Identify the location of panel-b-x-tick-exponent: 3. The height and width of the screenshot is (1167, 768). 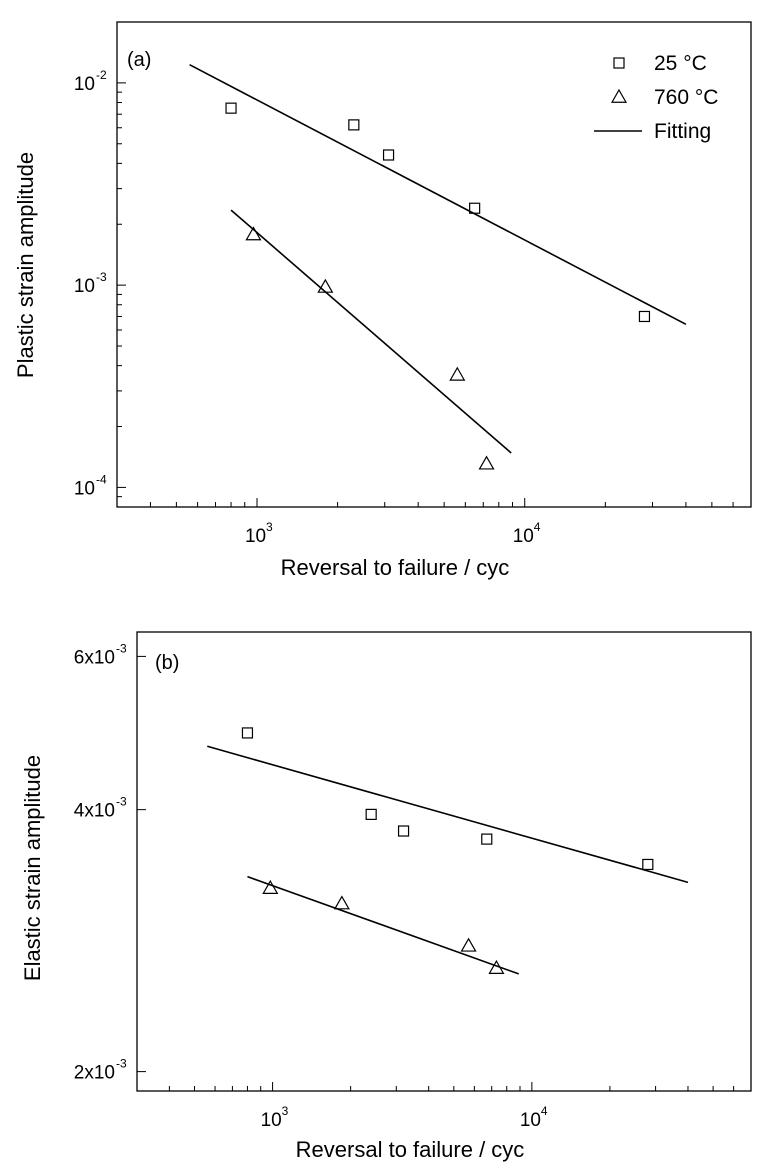
(285, 1111).